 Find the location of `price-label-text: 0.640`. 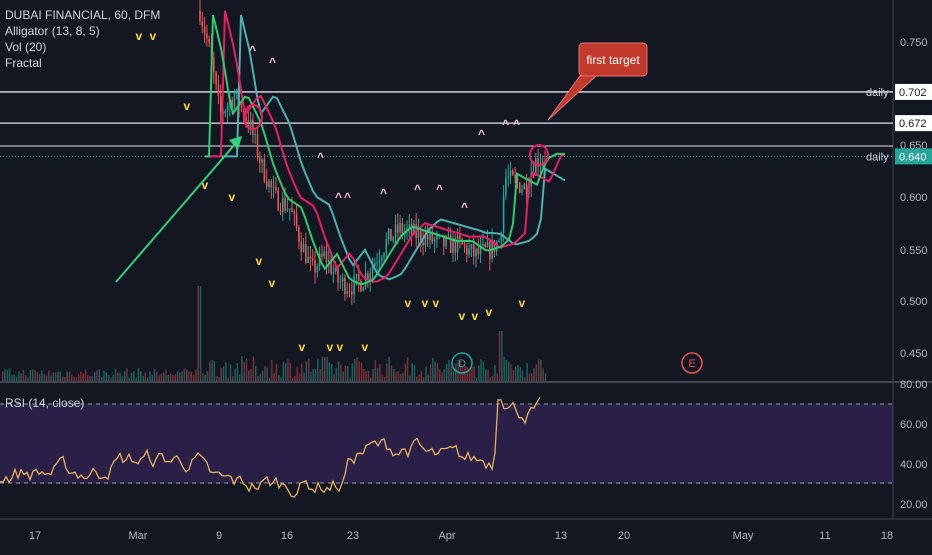

price-label-text: 0.640 is located at coordinates (913, 157).